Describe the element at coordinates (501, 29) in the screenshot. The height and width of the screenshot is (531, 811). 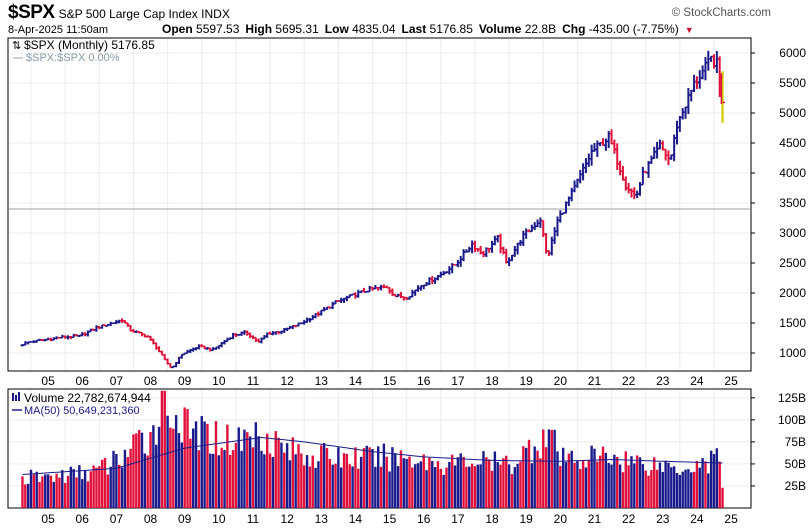
I see `stat-label-volume: Volume` at that location.